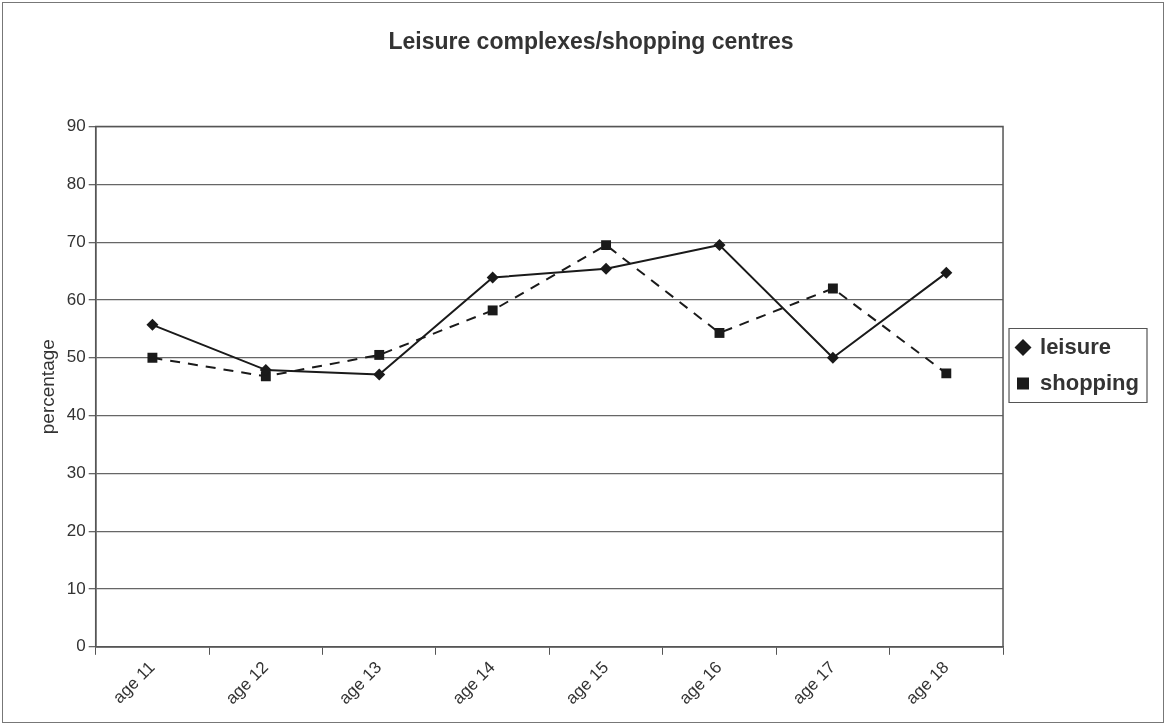  I want to click on x-tick-label: age 11, so click(134, 682).